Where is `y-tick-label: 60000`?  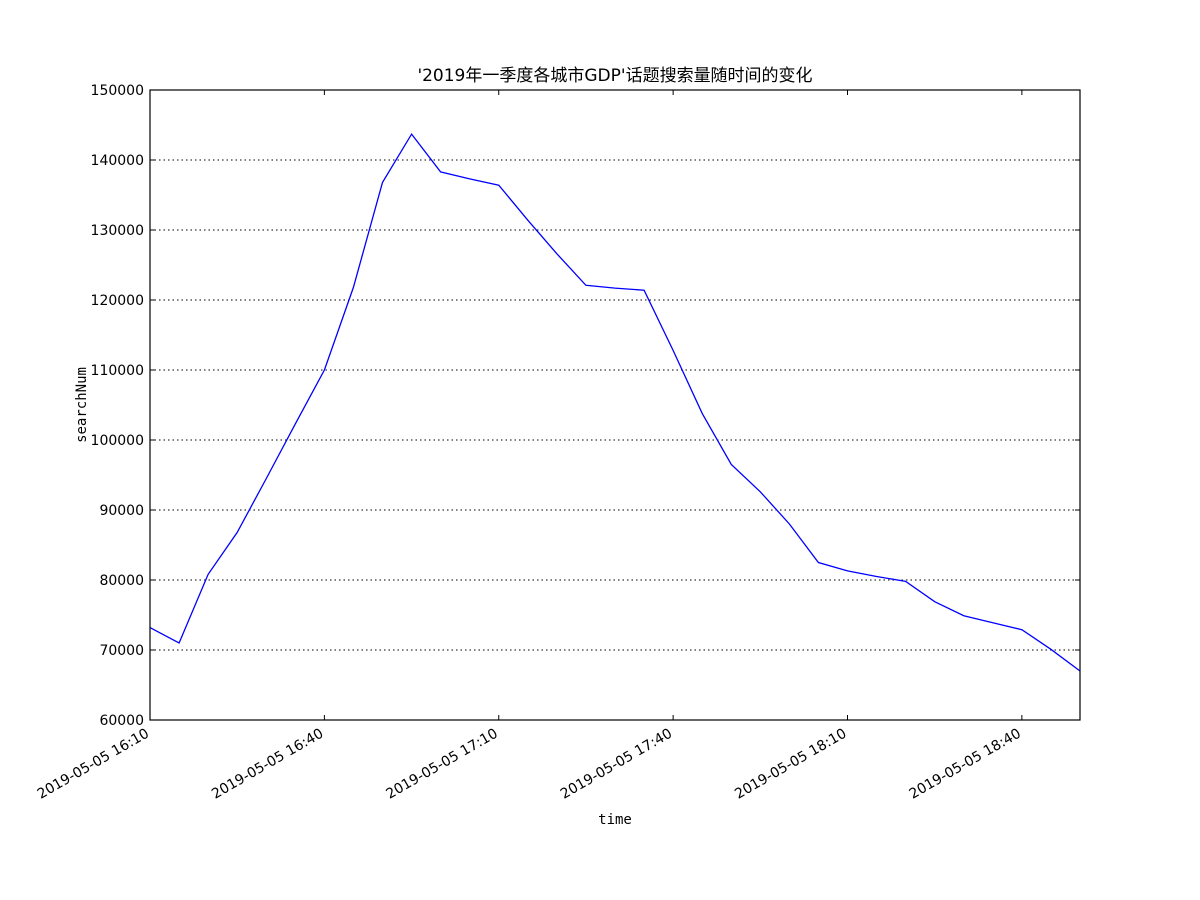 y-tick-label: 60000 is located at coordinates (121, 721).